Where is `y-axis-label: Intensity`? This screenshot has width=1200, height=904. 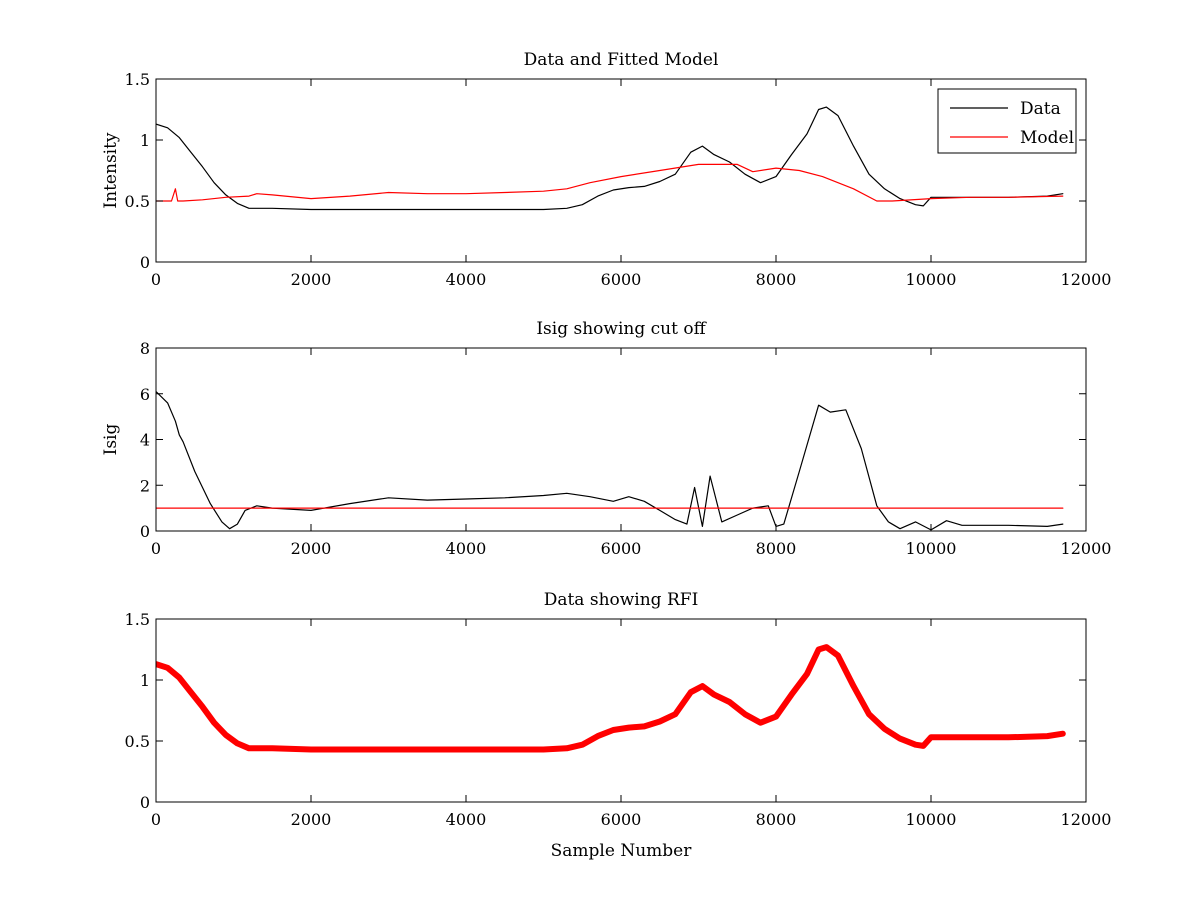 y-axis-label: Intensity is located at coordinates (111, 170).